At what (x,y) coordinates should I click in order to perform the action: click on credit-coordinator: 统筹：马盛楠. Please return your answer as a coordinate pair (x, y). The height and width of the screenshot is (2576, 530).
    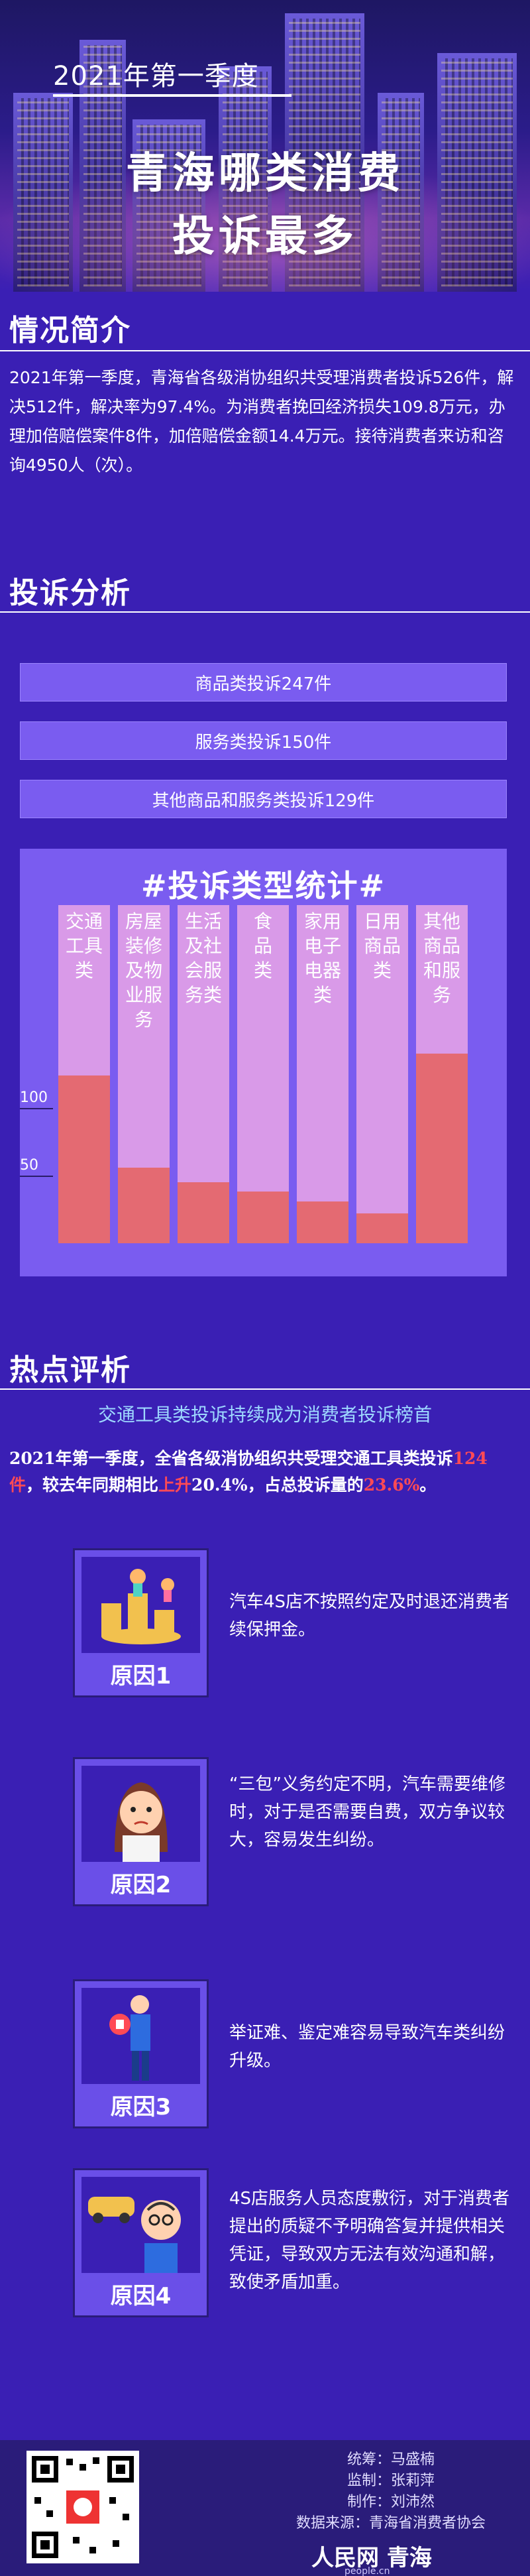
    Looking at the image, I should click on (390, 2459).